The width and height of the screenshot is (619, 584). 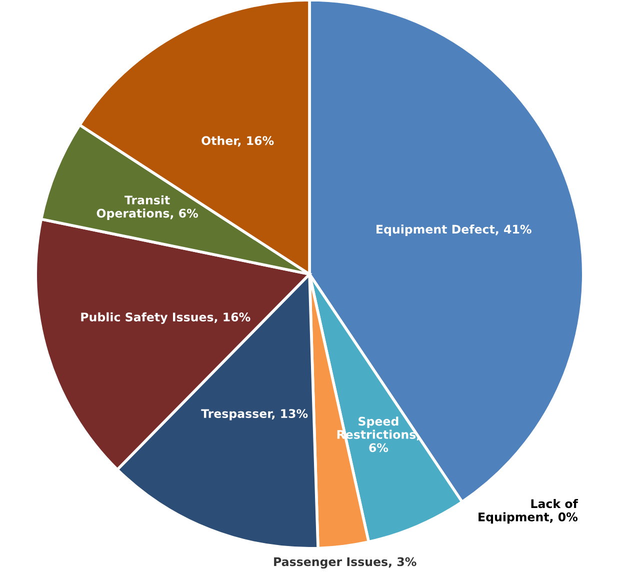 I want to click on slice-label: Passenger Issues, 3%, so click(x=345, y=563).